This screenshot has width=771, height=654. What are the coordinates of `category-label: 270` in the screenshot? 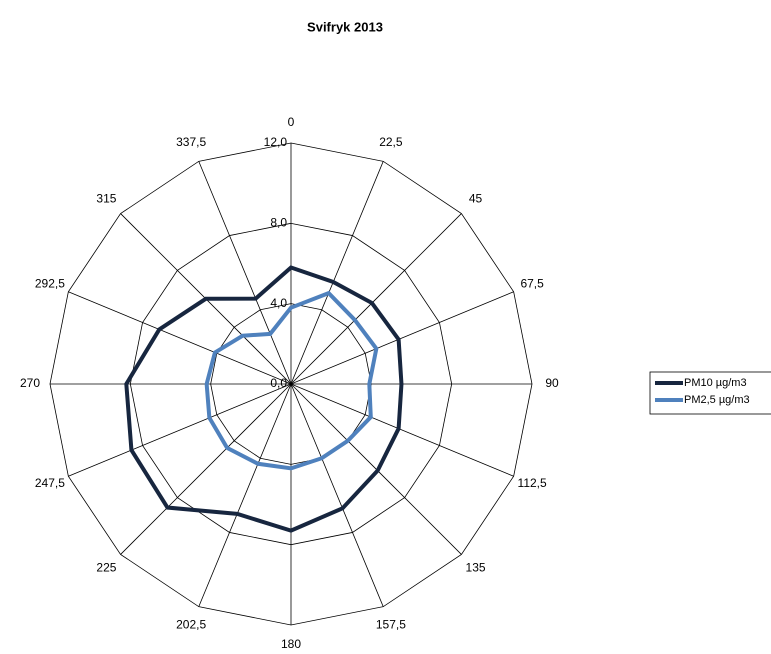 It's located at (30, 383).